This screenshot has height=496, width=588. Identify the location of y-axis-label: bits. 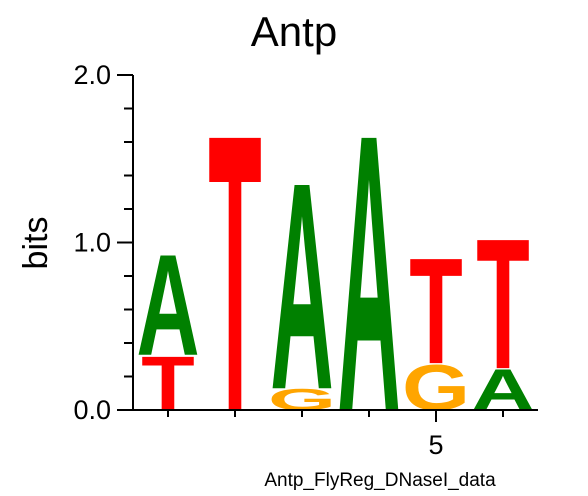
(36, 243).